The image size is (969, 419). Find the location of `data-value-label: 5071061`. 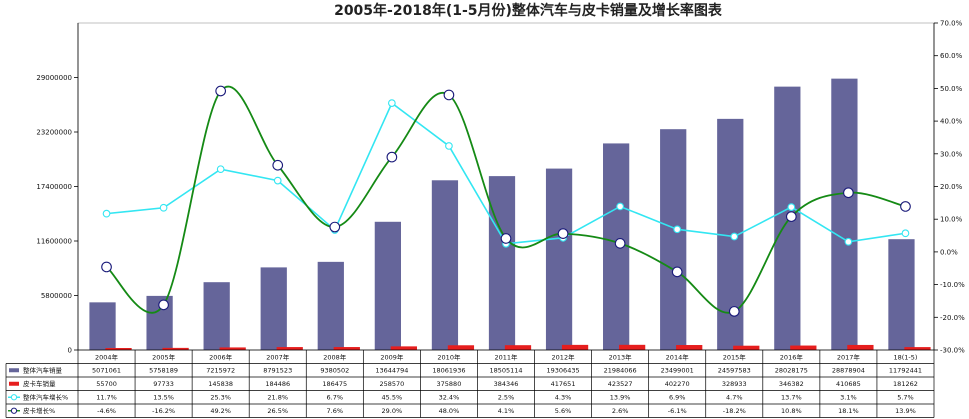

data-value-label: 5071061 is located at coordinates (106, 371).